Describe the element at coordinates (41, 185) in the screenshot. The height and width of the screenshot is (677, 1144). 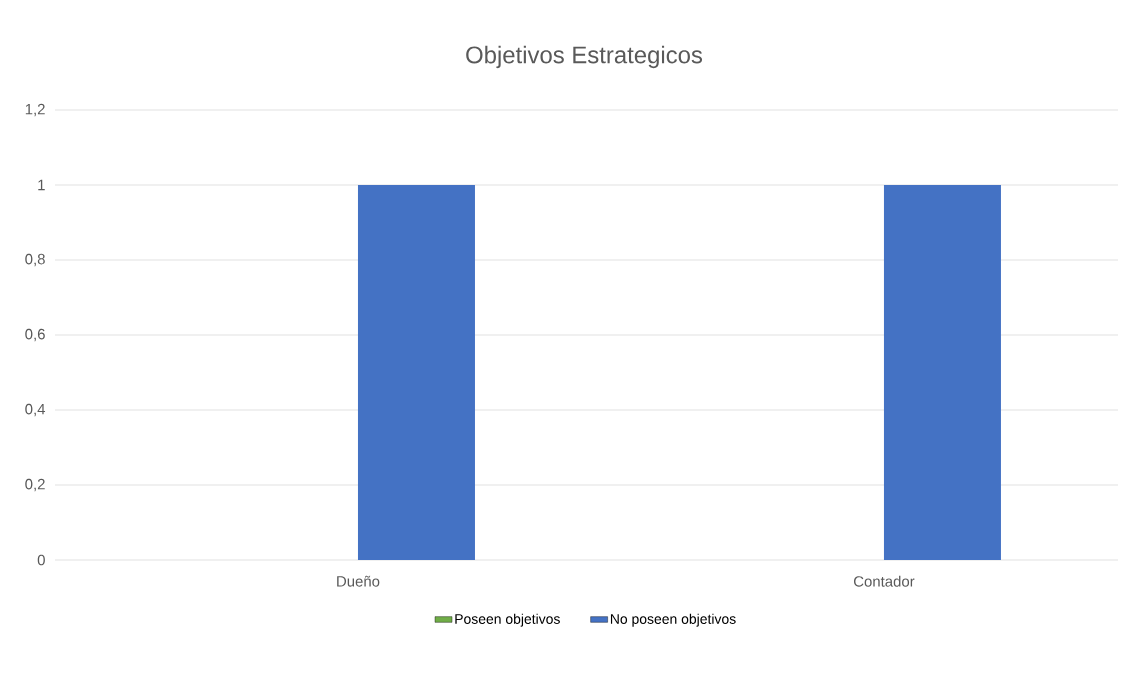
I see `y-tick-label: 1` at that location.